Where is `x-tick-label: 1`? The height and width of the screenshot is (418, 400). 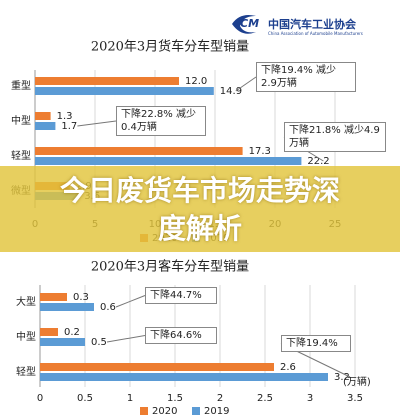 x-tick-label: 1 is located at coordinates (130, 398).